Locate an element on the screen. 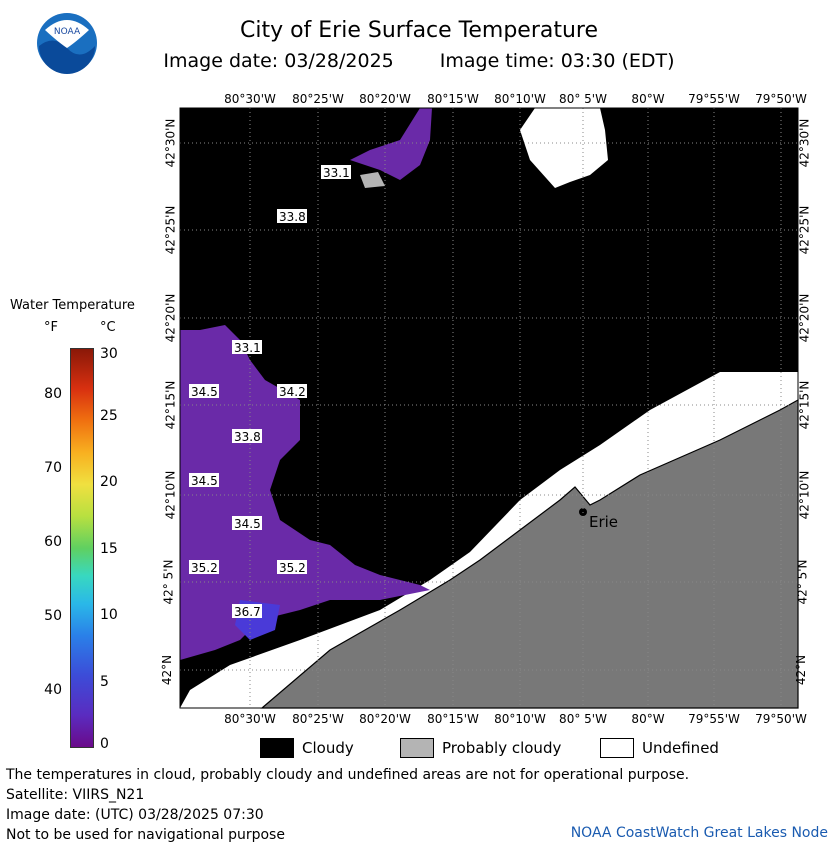 This screenshot has width=838, height=850. temp-label: 36.7 is located at coordinates (247, 611).